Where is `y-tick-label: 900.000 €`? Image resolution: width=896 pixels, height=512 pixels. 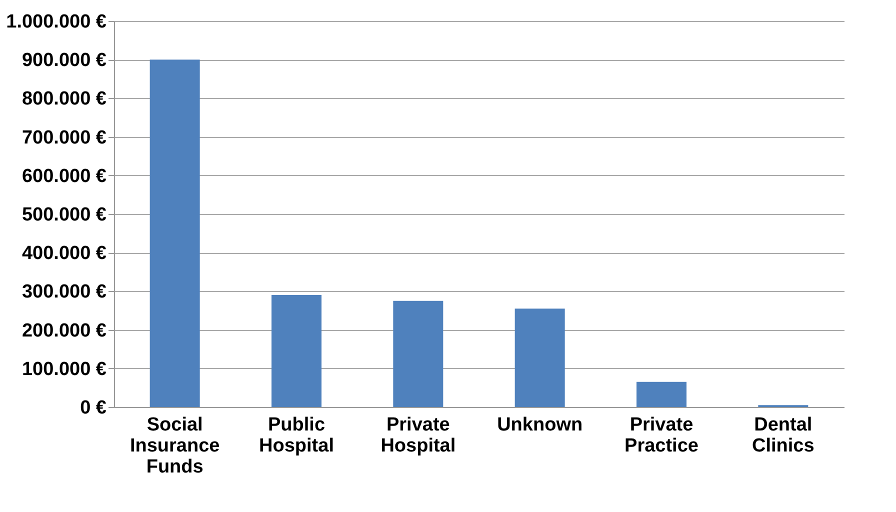 y-tick-label: 900.000 € is located at coordinates (64, 61).